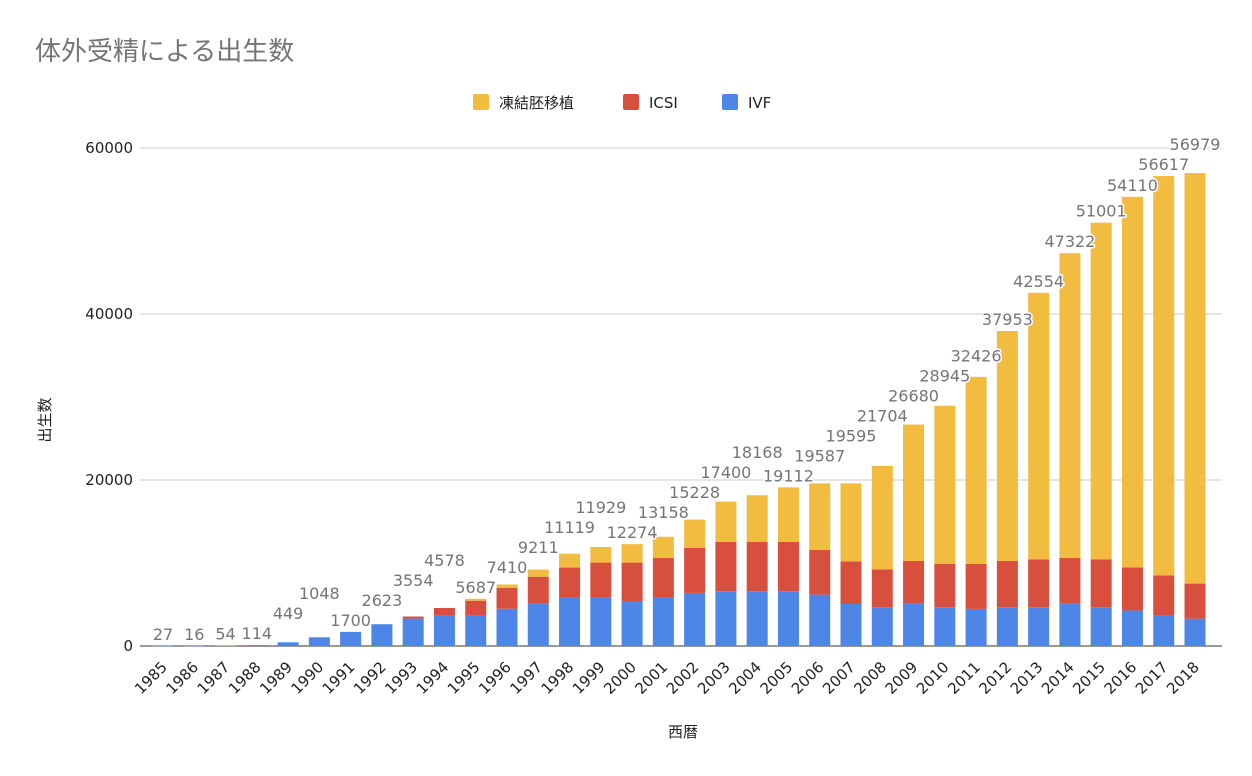  What do you see at coordinates (1195, 378) in the screenshot?
I see `bar-凍結胚移植-2018` at bounding box center [1195, 378].